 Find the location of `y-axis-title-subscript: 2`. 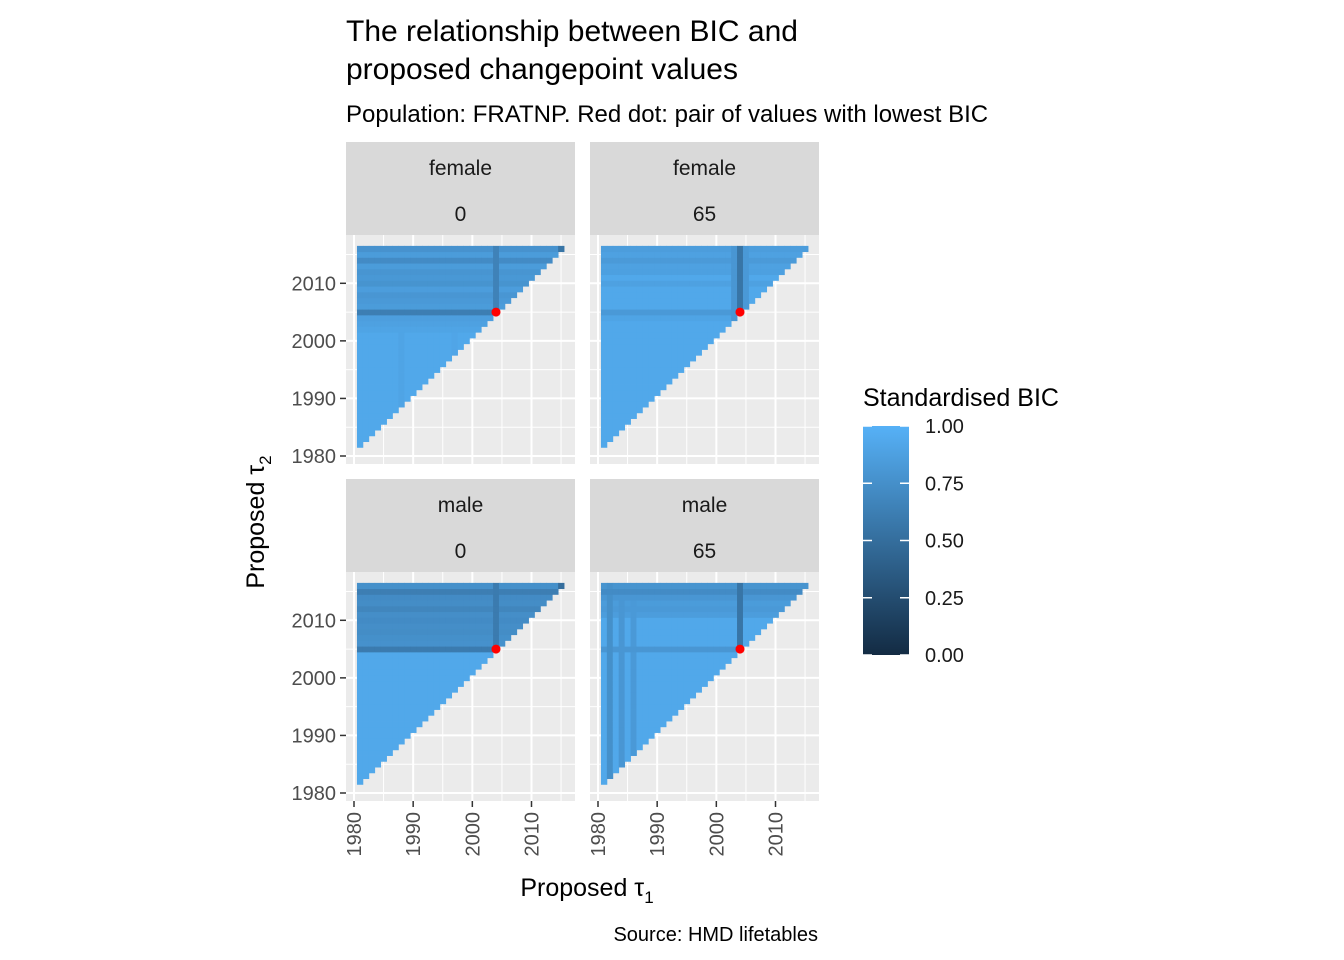

y-axis-title-subscript: 2 is located at coordinates (265, 459).